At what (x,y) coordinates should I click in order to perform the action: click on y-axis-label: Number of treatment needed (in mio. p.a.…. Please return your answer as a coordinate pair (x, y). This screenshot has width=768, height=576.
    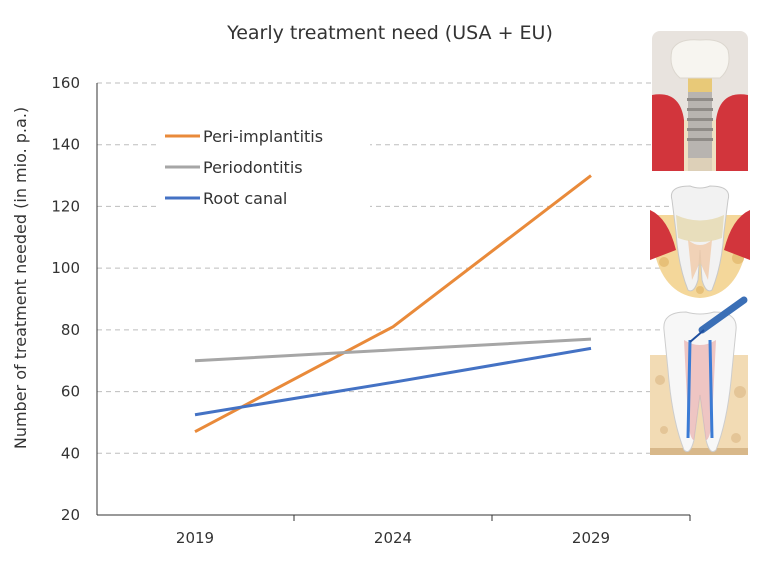
    Looking at the image, I should click on (20, 278).